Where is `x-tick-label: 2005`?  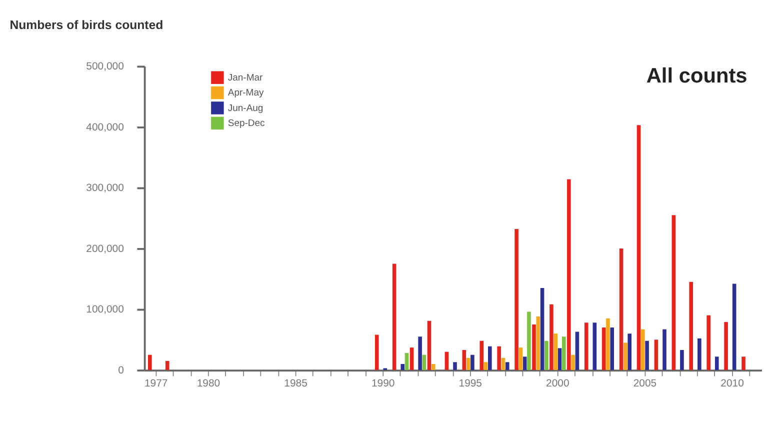
x-tick-label: 2005 is located at coordinates (645, 384).